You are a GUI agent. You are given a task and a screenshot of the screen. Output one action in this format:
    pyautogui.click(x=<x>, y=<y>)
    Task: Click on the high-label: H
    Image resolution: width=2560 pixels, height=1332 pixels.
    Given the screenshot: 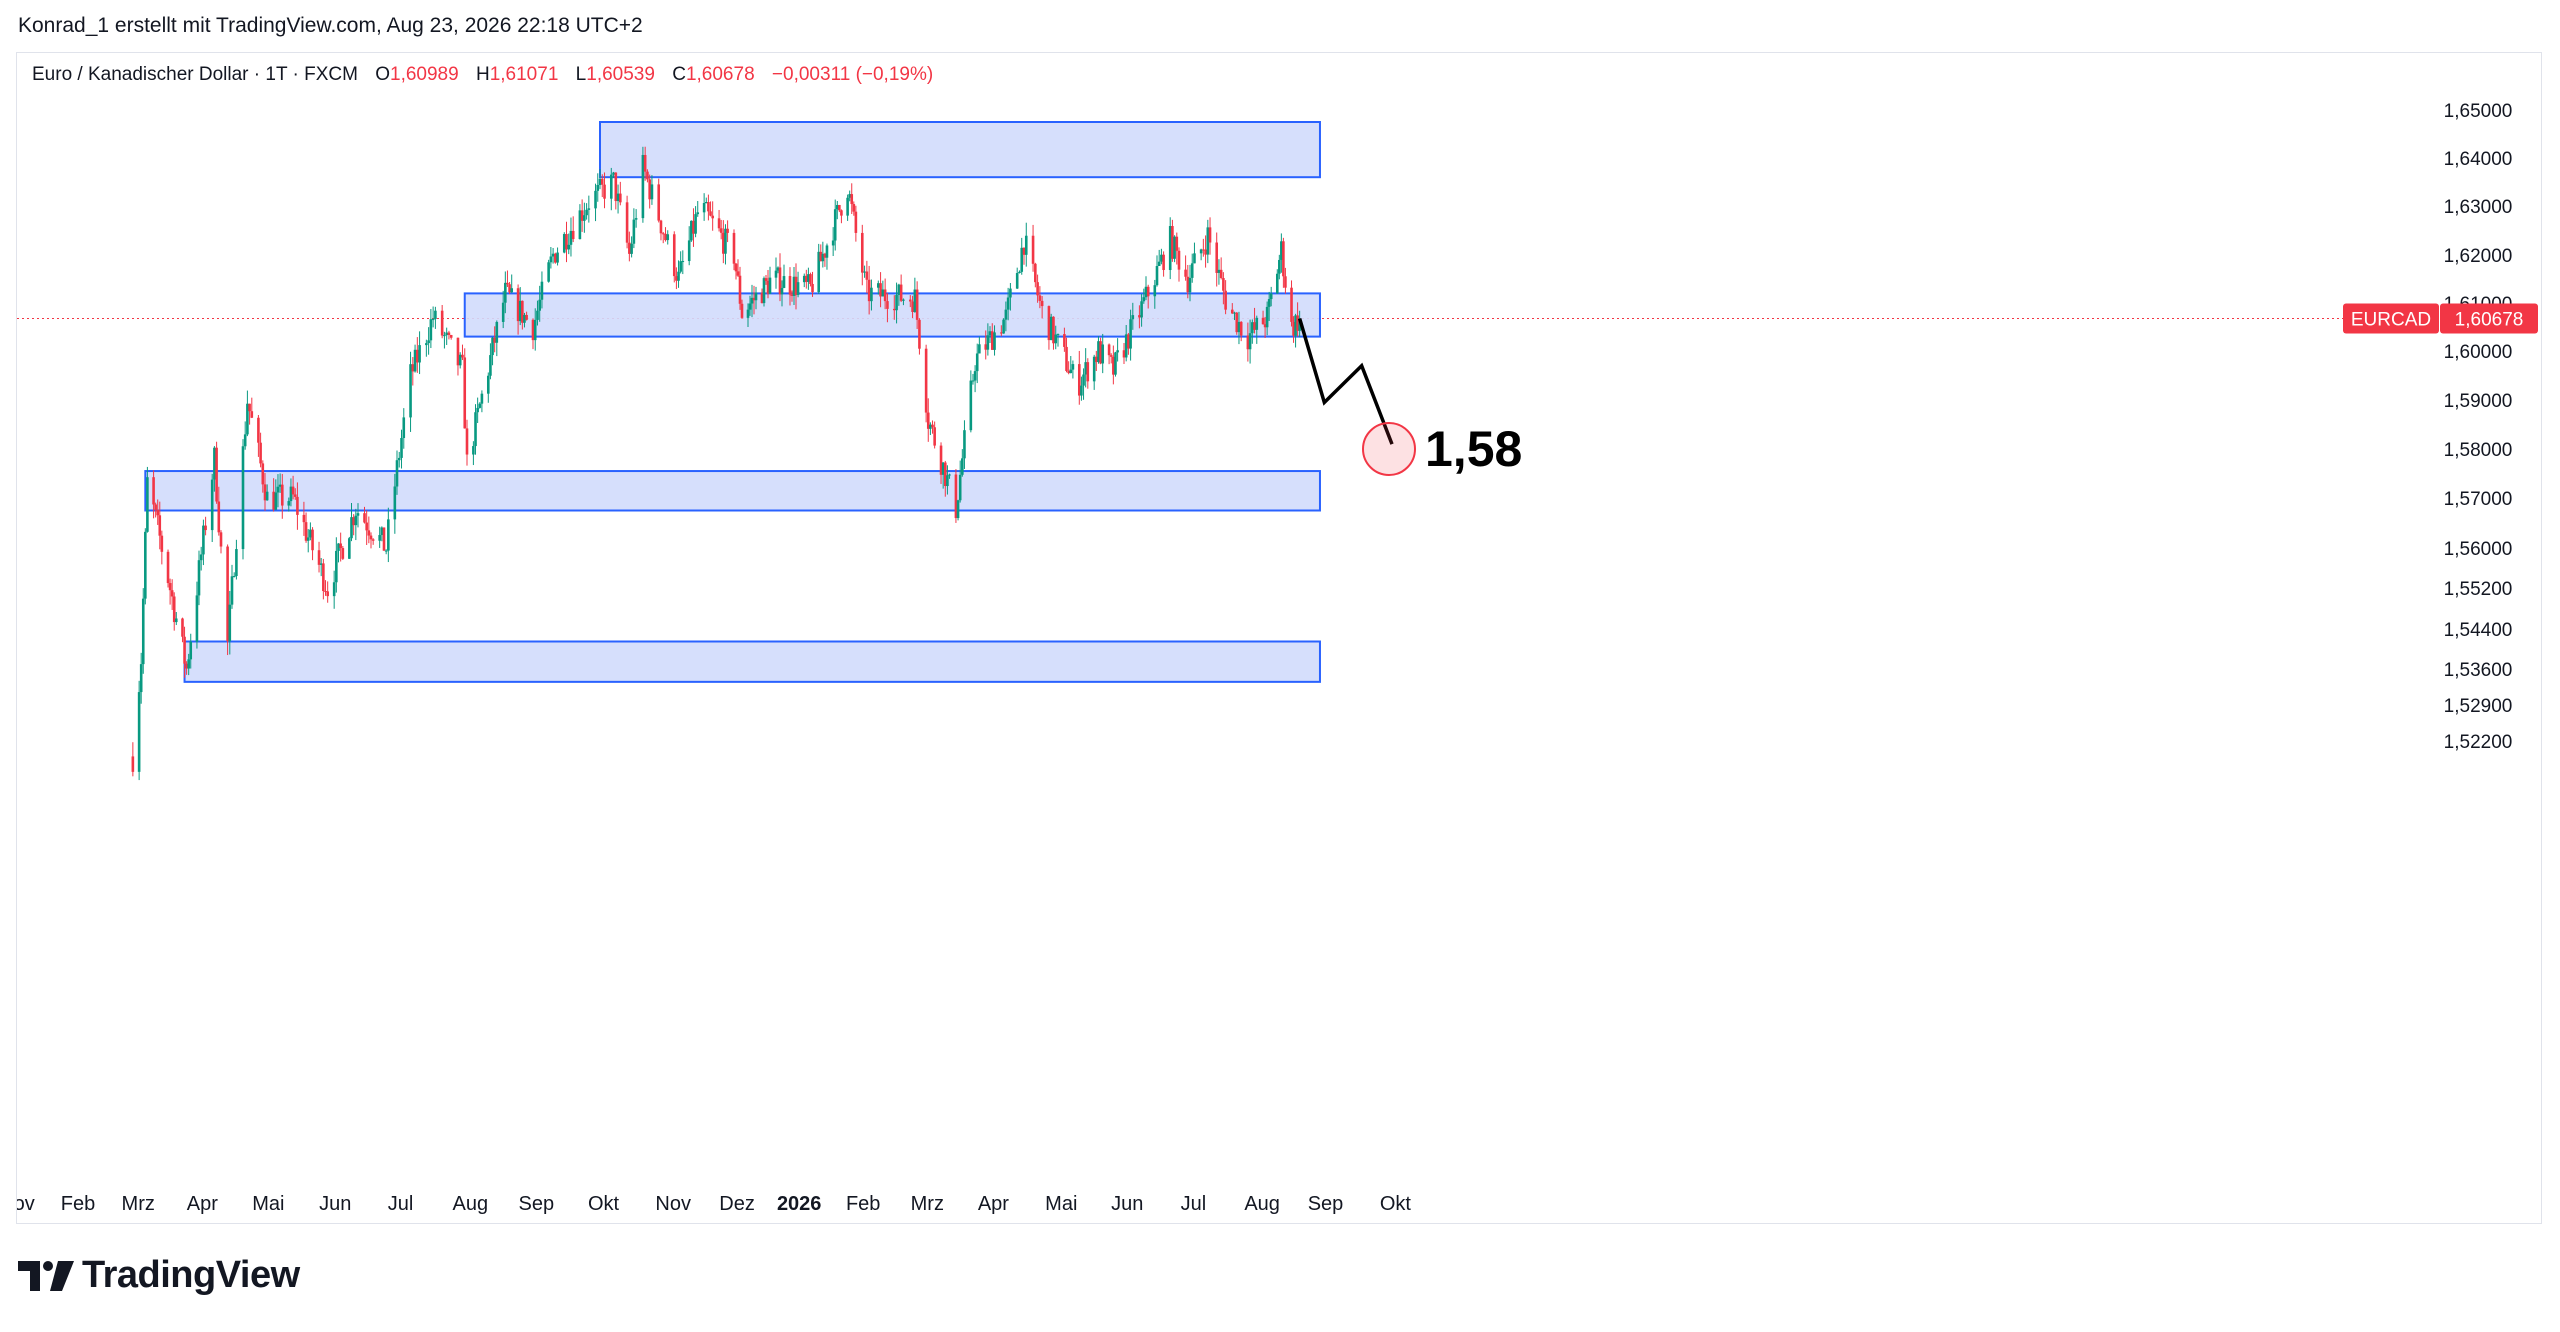 What is the action you would take?
    pyautogui.click(x=482, y=74)
    